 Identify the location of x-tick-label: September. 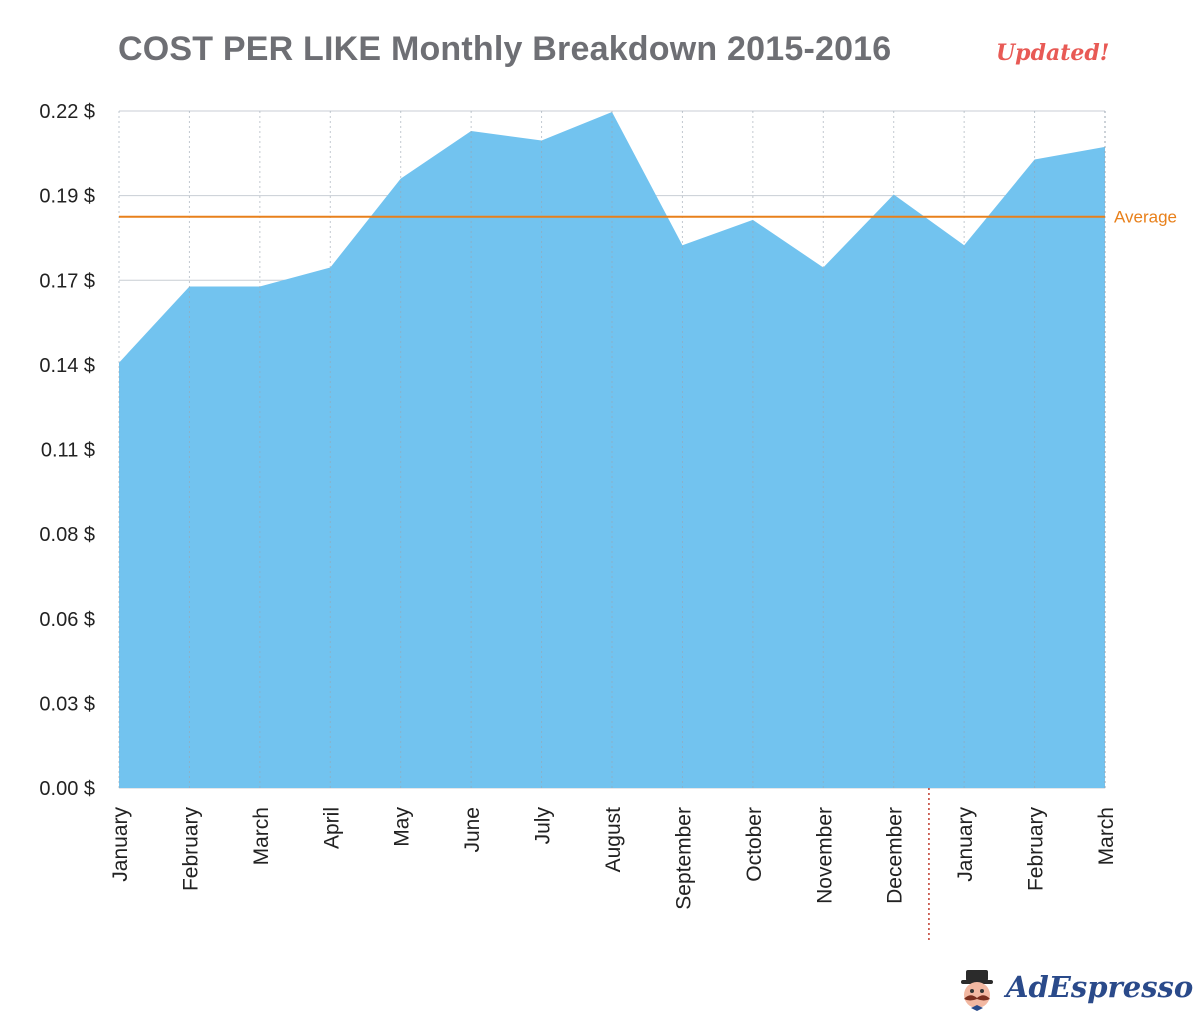
(683, 858).